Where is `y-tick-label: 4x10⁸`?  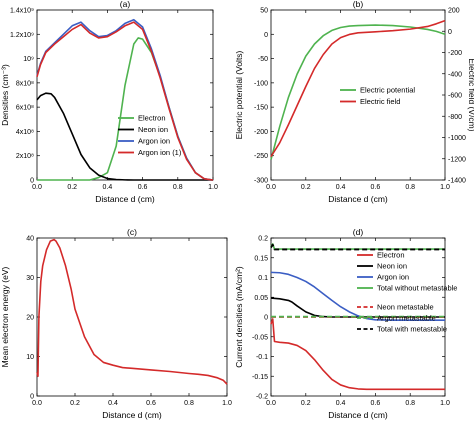 y-tick-label: 4x10⁸ is located at coordinates (25, 132).